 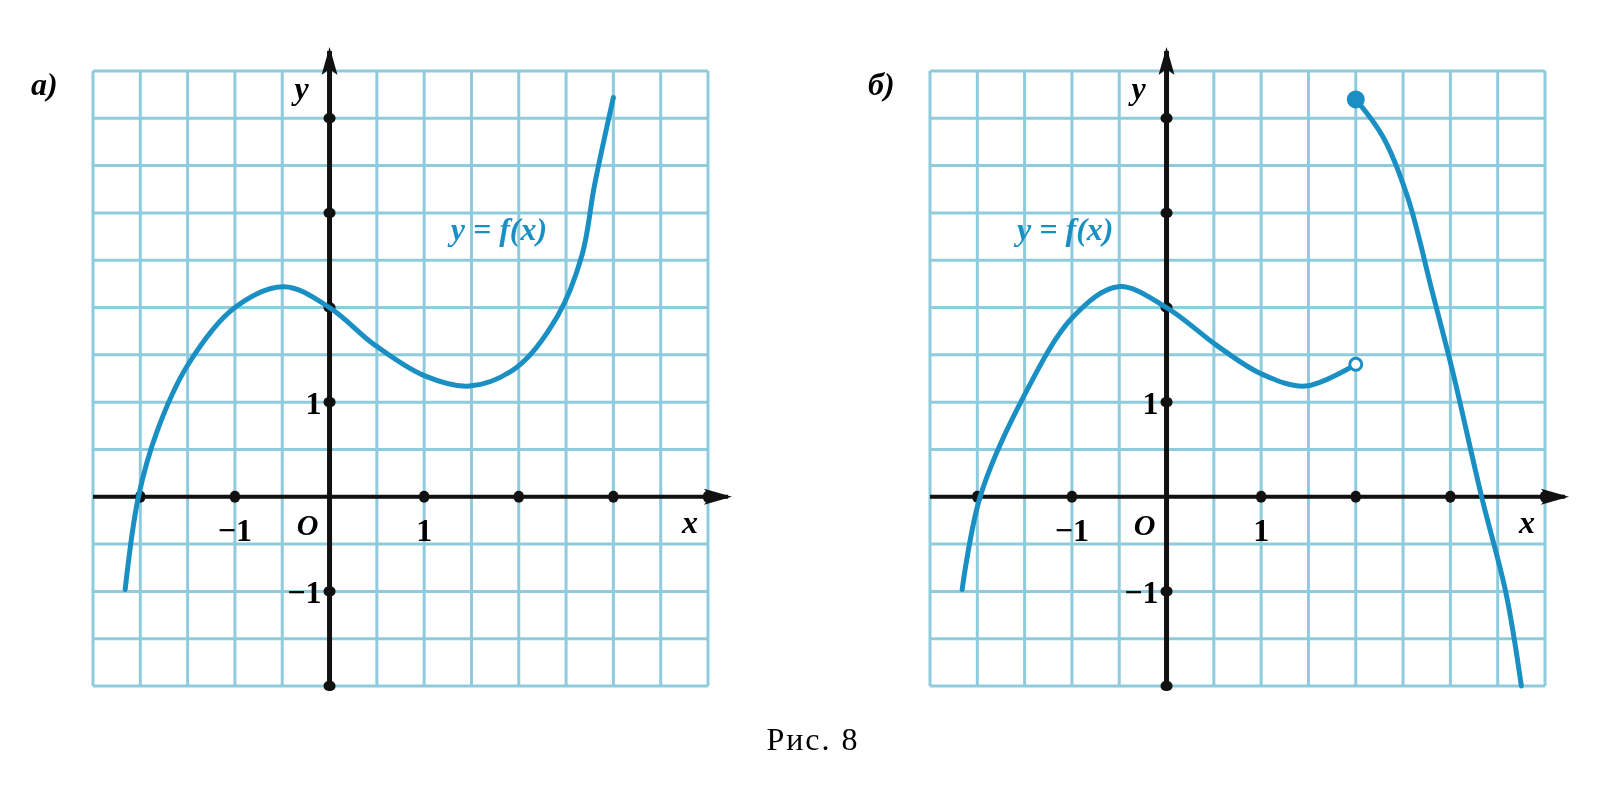 What do you see at coordinates (881, 84) in the screenshot?
I see `chart-title: б)` at bounding box center [881, 84].